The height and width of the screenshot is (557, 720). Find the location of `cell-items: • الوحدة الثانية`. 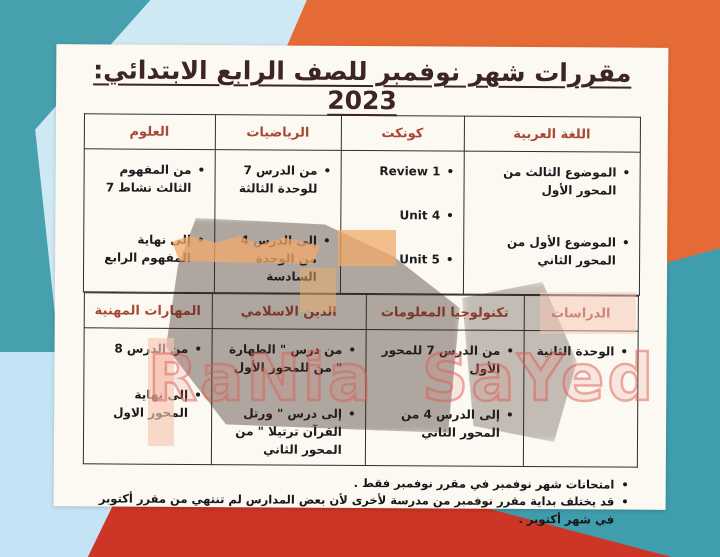

cell-items: • الوحدة الثانية is located at coordinates (580, 351).